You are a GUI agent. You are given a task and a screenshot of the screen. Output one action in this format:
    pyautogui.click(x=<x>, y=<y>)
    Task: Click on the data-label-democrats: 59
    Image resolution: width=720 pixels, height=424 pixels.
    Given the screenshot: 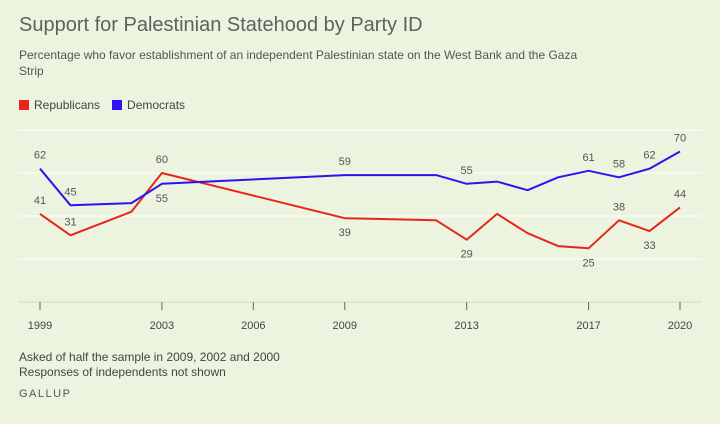 What is the action you would take?
    pyautogui.click(x=345, y=162)
    